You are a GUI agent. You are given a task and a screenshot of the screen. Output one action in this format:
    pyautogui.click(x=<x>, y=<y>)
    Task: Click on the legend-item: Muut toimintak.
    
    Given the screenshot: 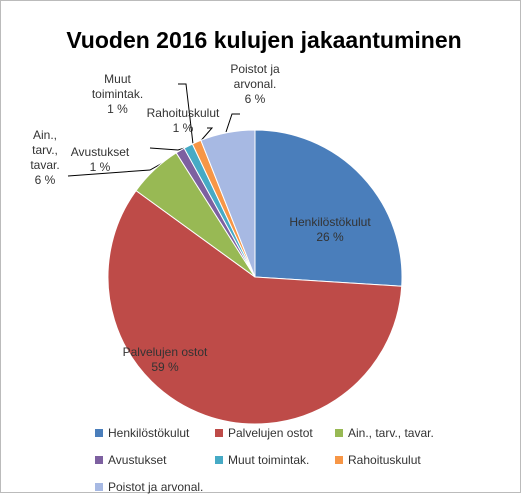 What is the action you would take?
    pyautogui.click(x=262, y=460)
    